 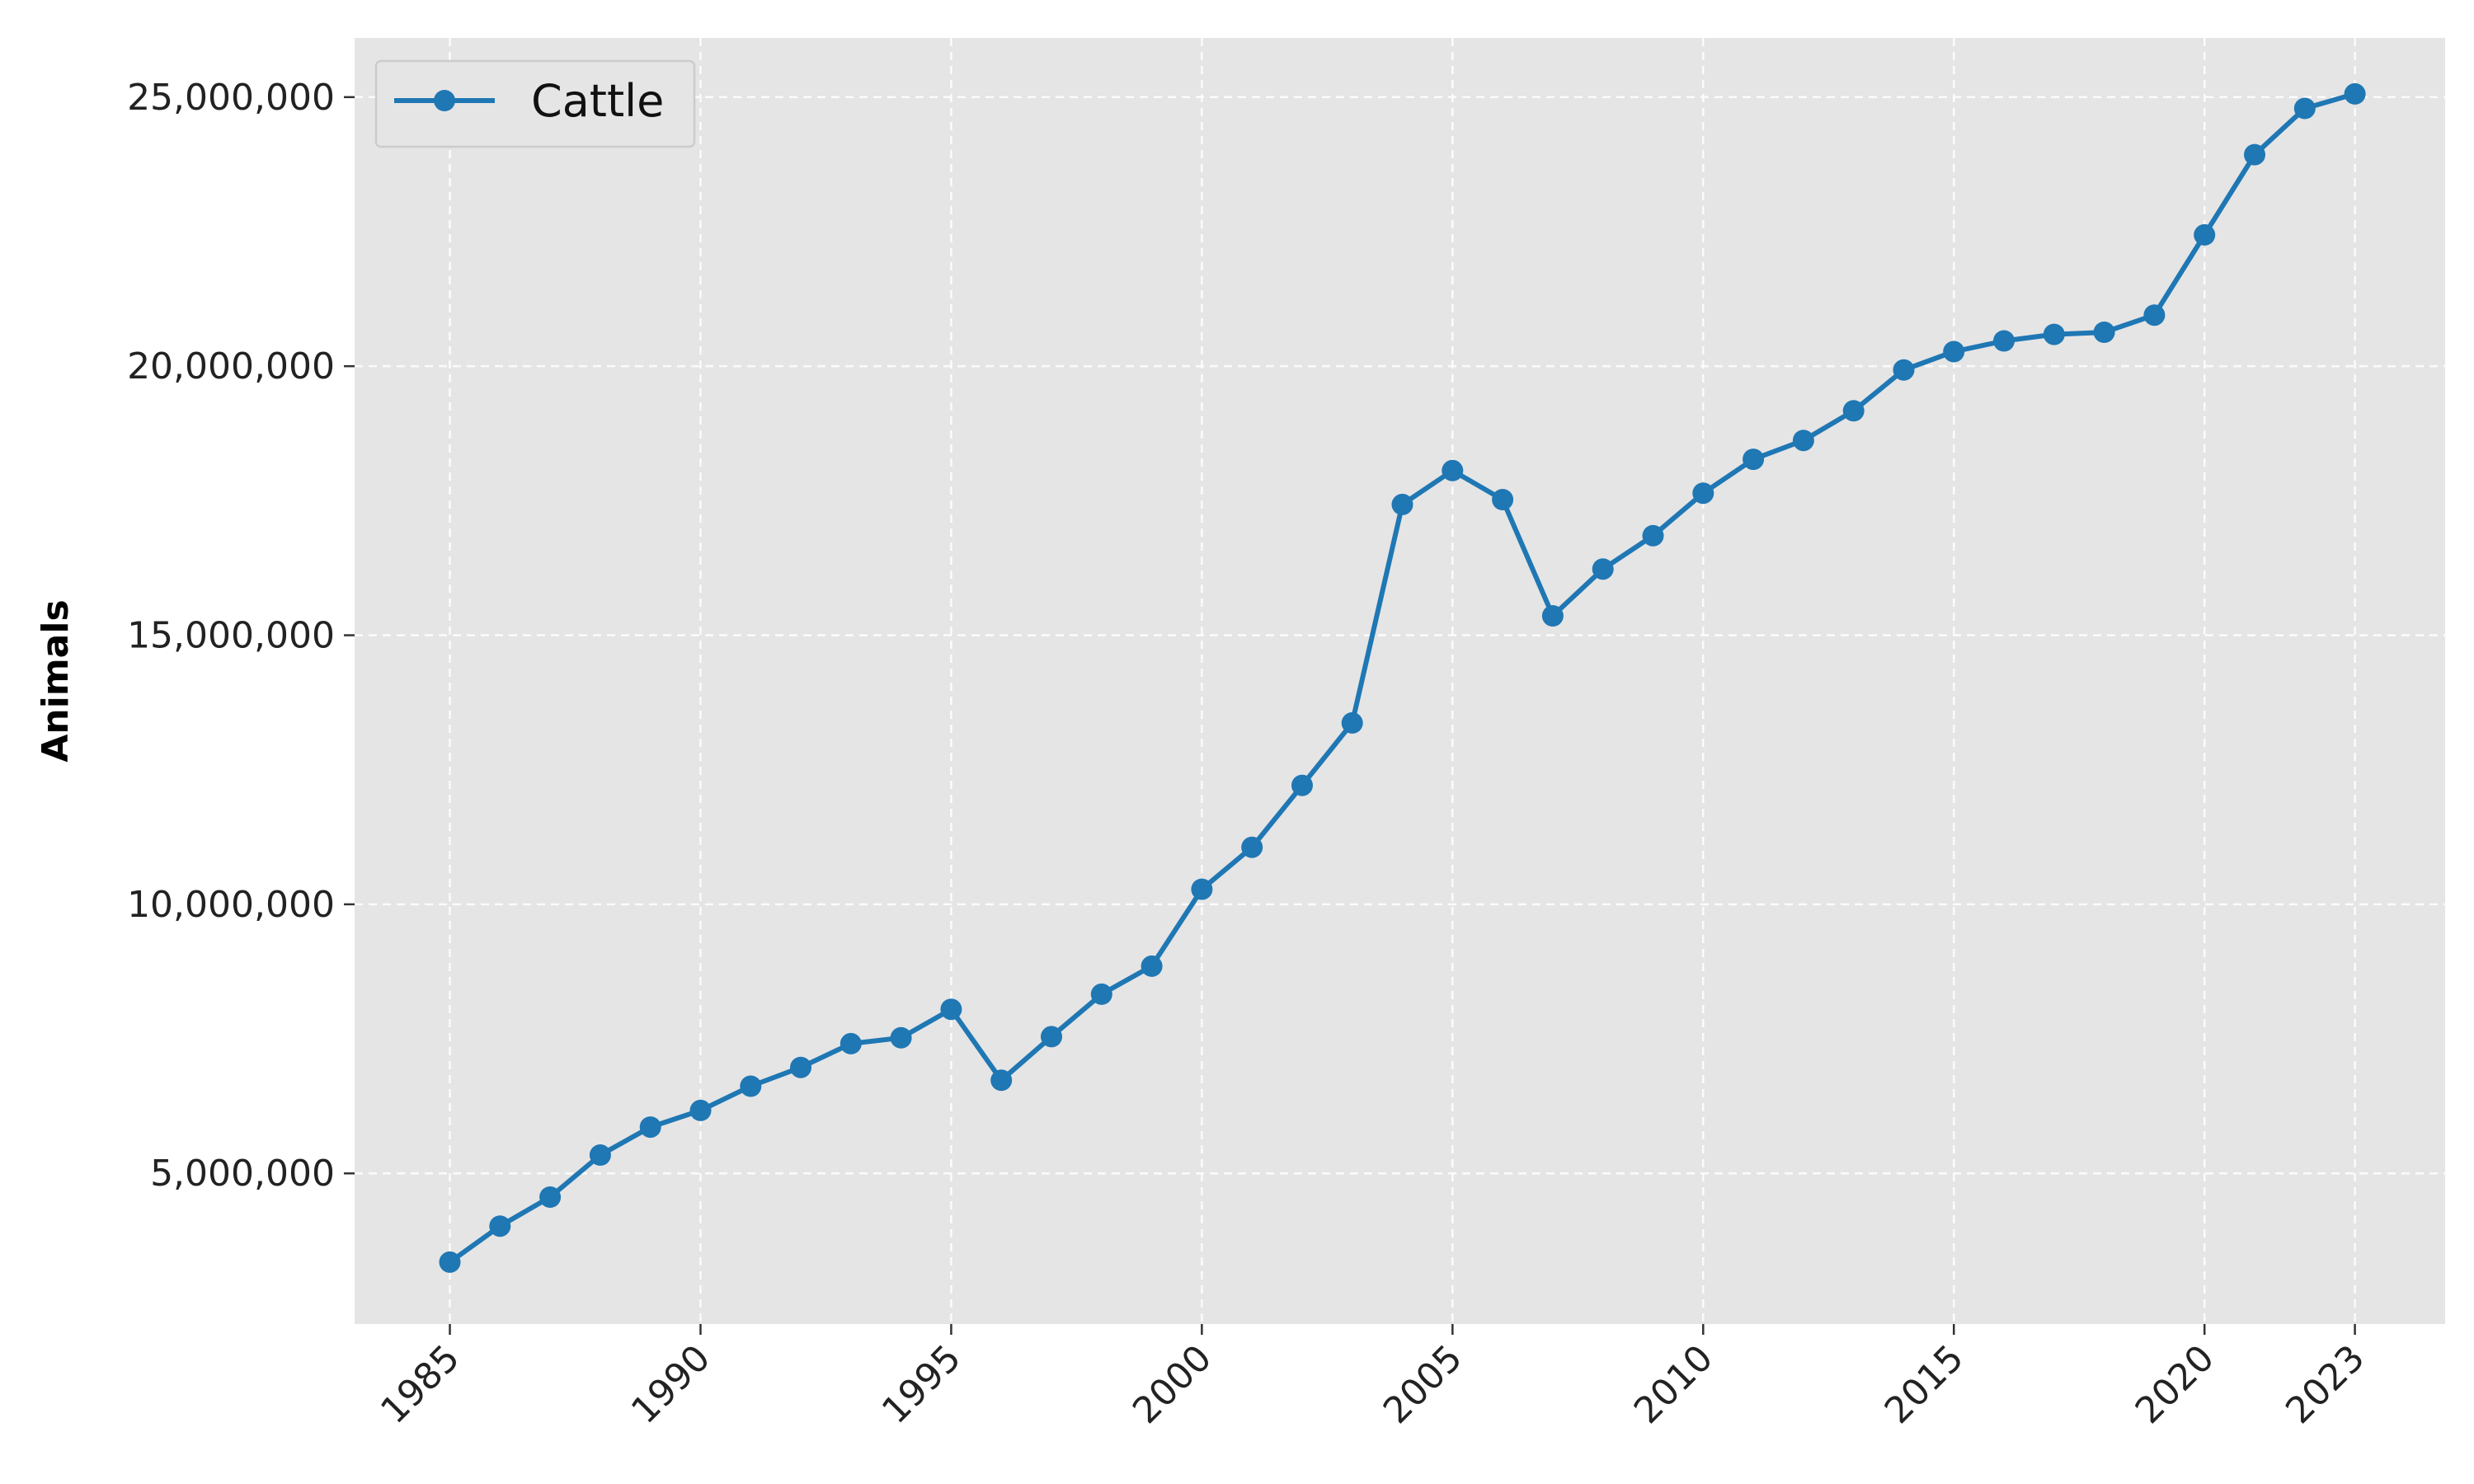 I want to click on x-tick-label: 2005, so click(x=1423, y=1384).